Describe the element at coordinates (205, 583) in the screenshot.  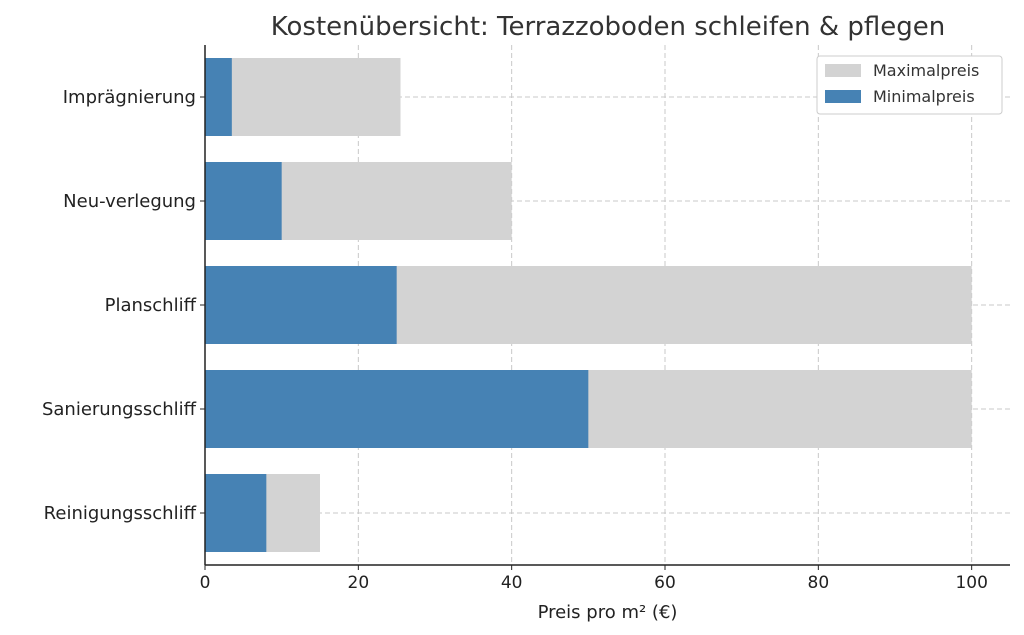
I see `x-tick-label: 0` at that location.